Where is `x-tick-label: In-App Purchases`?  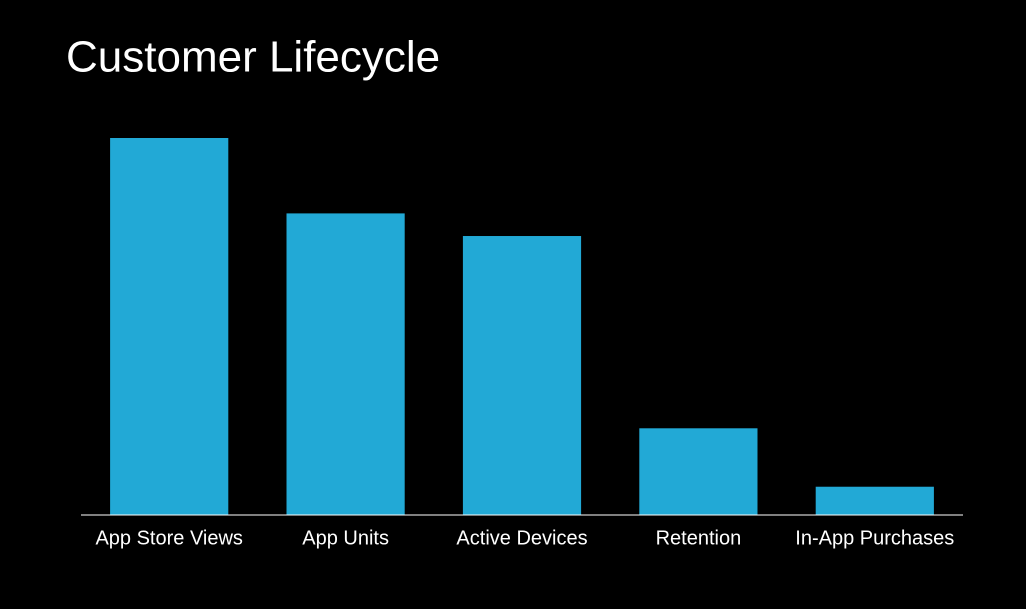
x-tick-label: In-App Purchases is located at coordinates (874, 538).